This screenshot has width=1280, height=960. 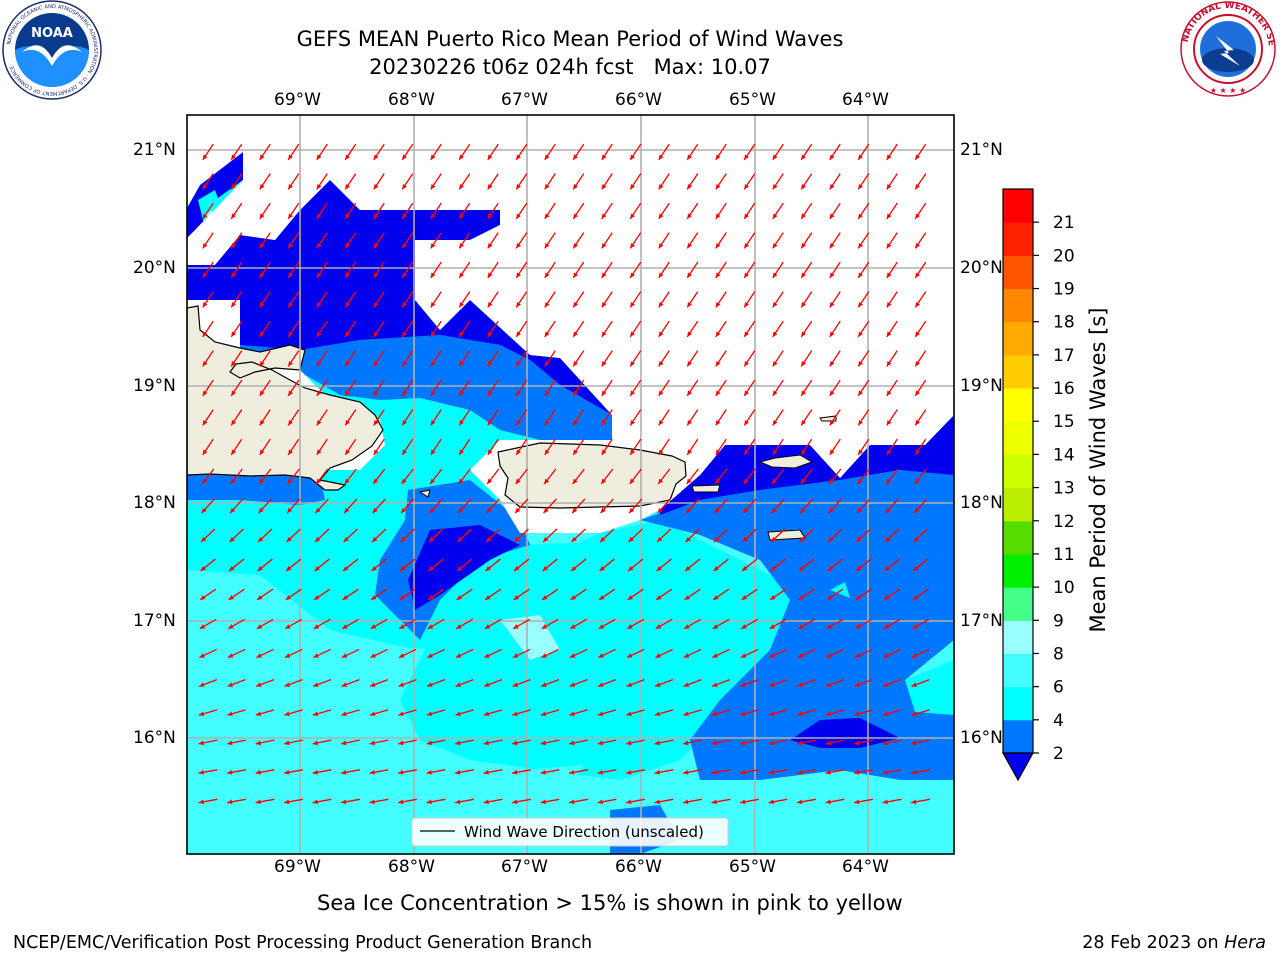 What do you see at coordinates (285, 398) in the screenshot?
I see `hispaniola-land` at bounding box center [285, 398].